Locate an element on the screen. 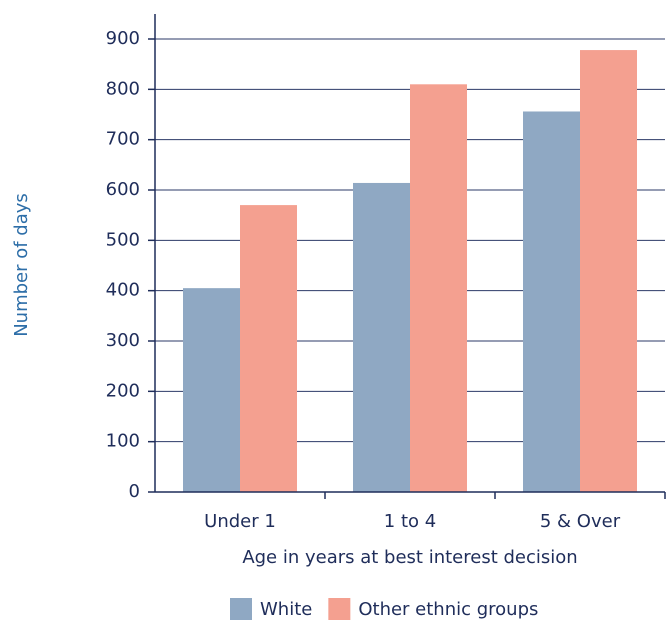  x-tick-label: 1 to 4 is located at coordinates (410, 521).